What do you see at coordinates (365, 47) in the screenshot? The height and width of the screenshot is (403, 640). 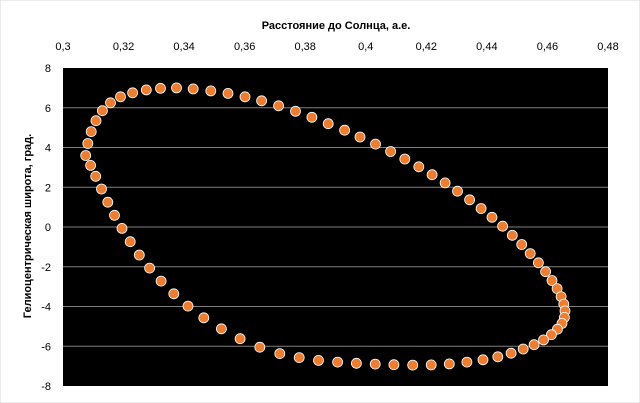 I see `x-tick-label: 0,4` at bounding box center [365, 47].